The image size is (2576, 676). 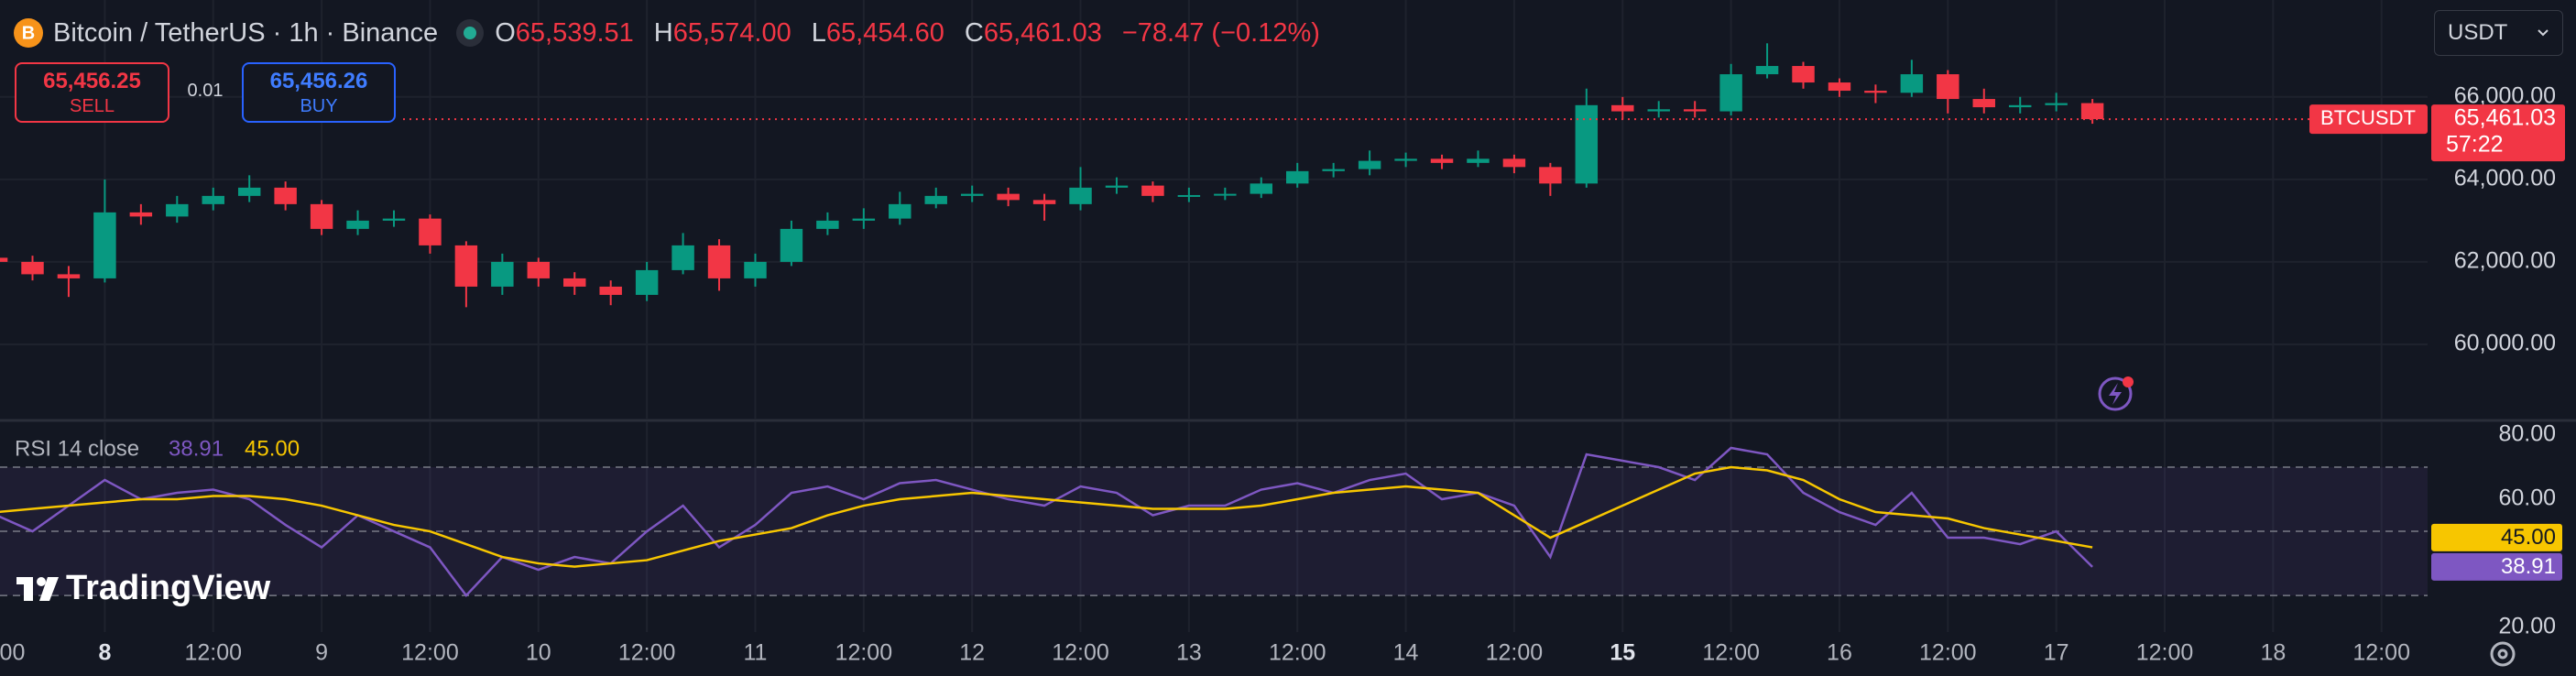 What do you see at coordinates (246, 32) in the screenshot?
I see `symbol-title: Bitcoin / TetherUS · 1h · Binance` at bounding box center [246, 32].